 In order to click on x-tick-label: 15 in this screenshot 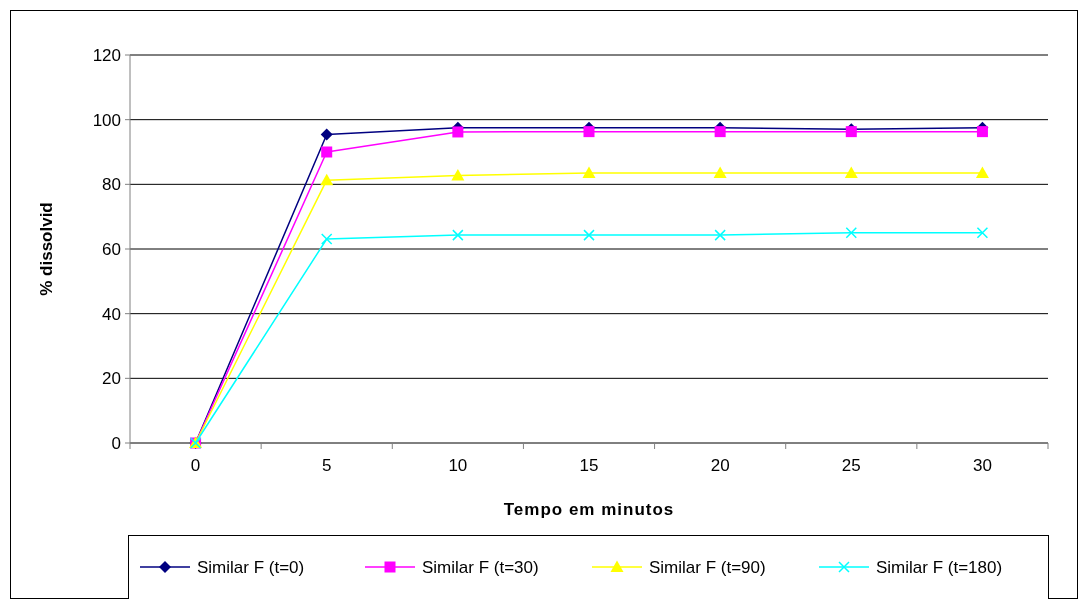, I will do `click(589, 465)`.